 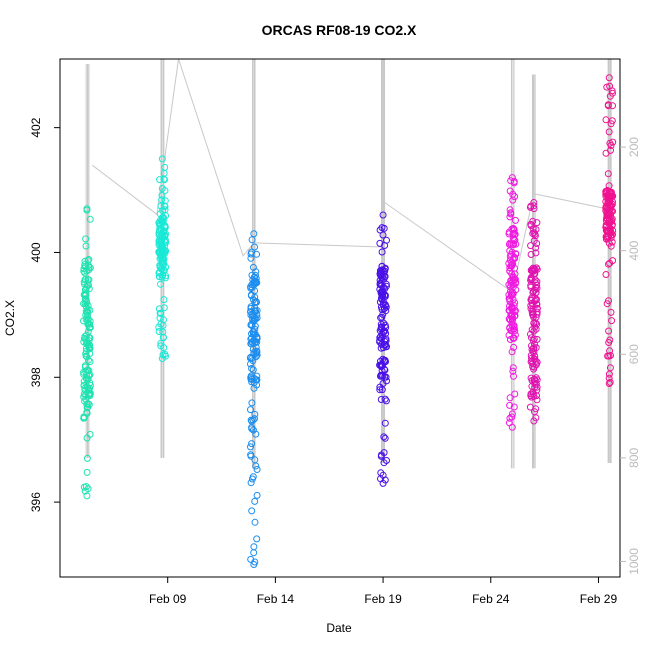 I want to click on x-tick-label: Feb 29, so click(x=599, y=599).